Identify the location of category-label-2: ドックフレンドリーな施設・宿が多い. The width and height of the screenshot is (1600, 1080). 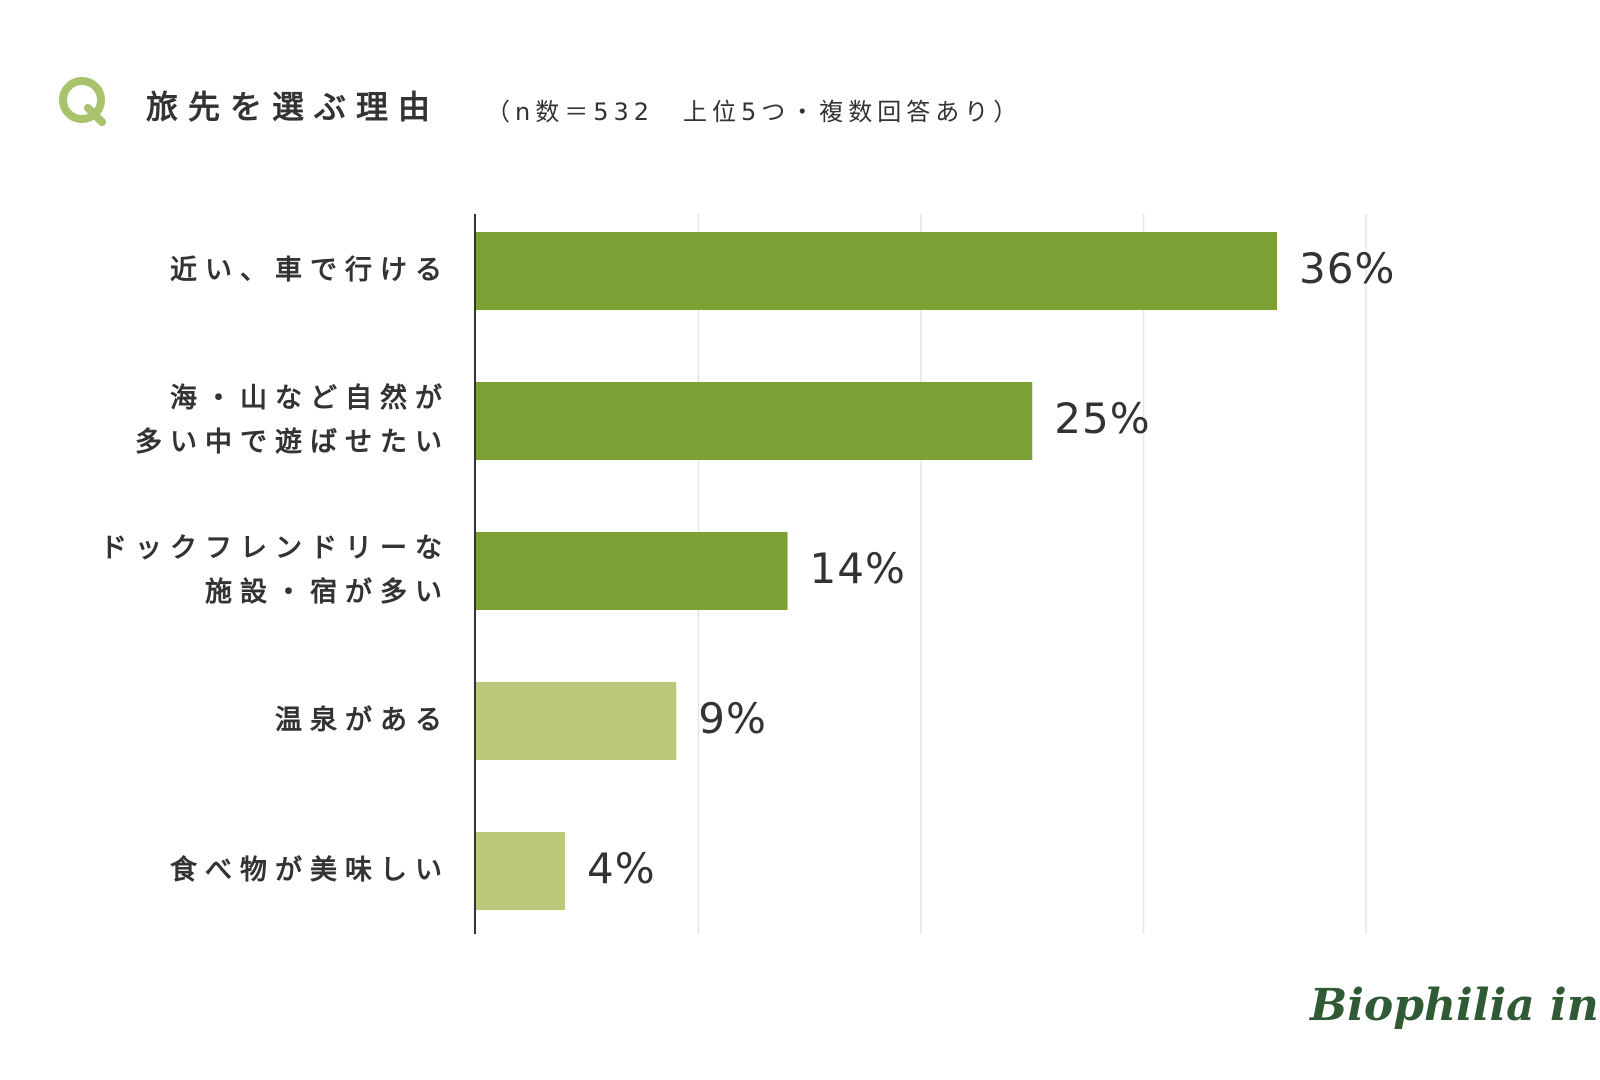
(240, 571).